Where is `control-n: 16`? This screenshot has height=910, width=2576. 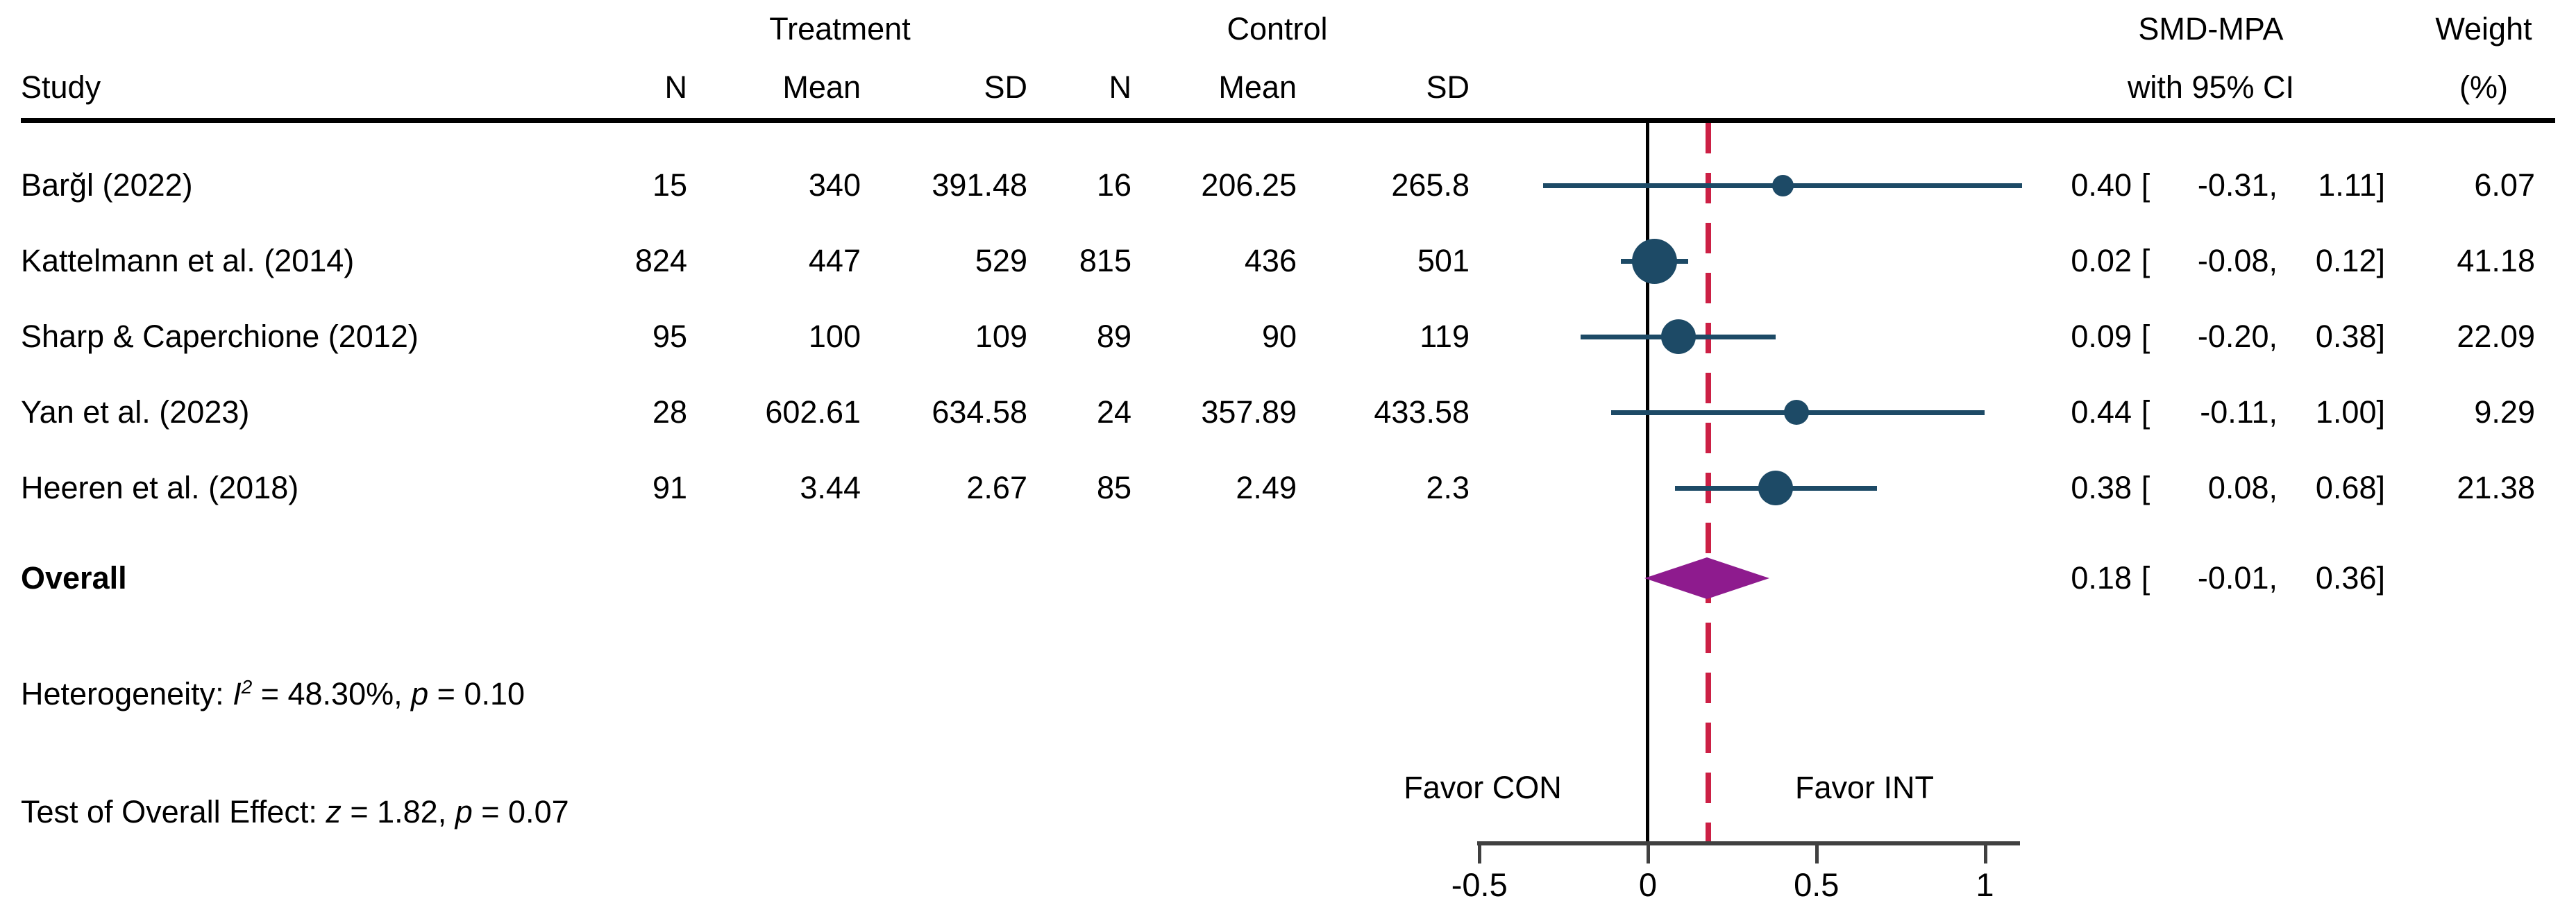 control-n: 16 is located at coordinates (1113, 185).